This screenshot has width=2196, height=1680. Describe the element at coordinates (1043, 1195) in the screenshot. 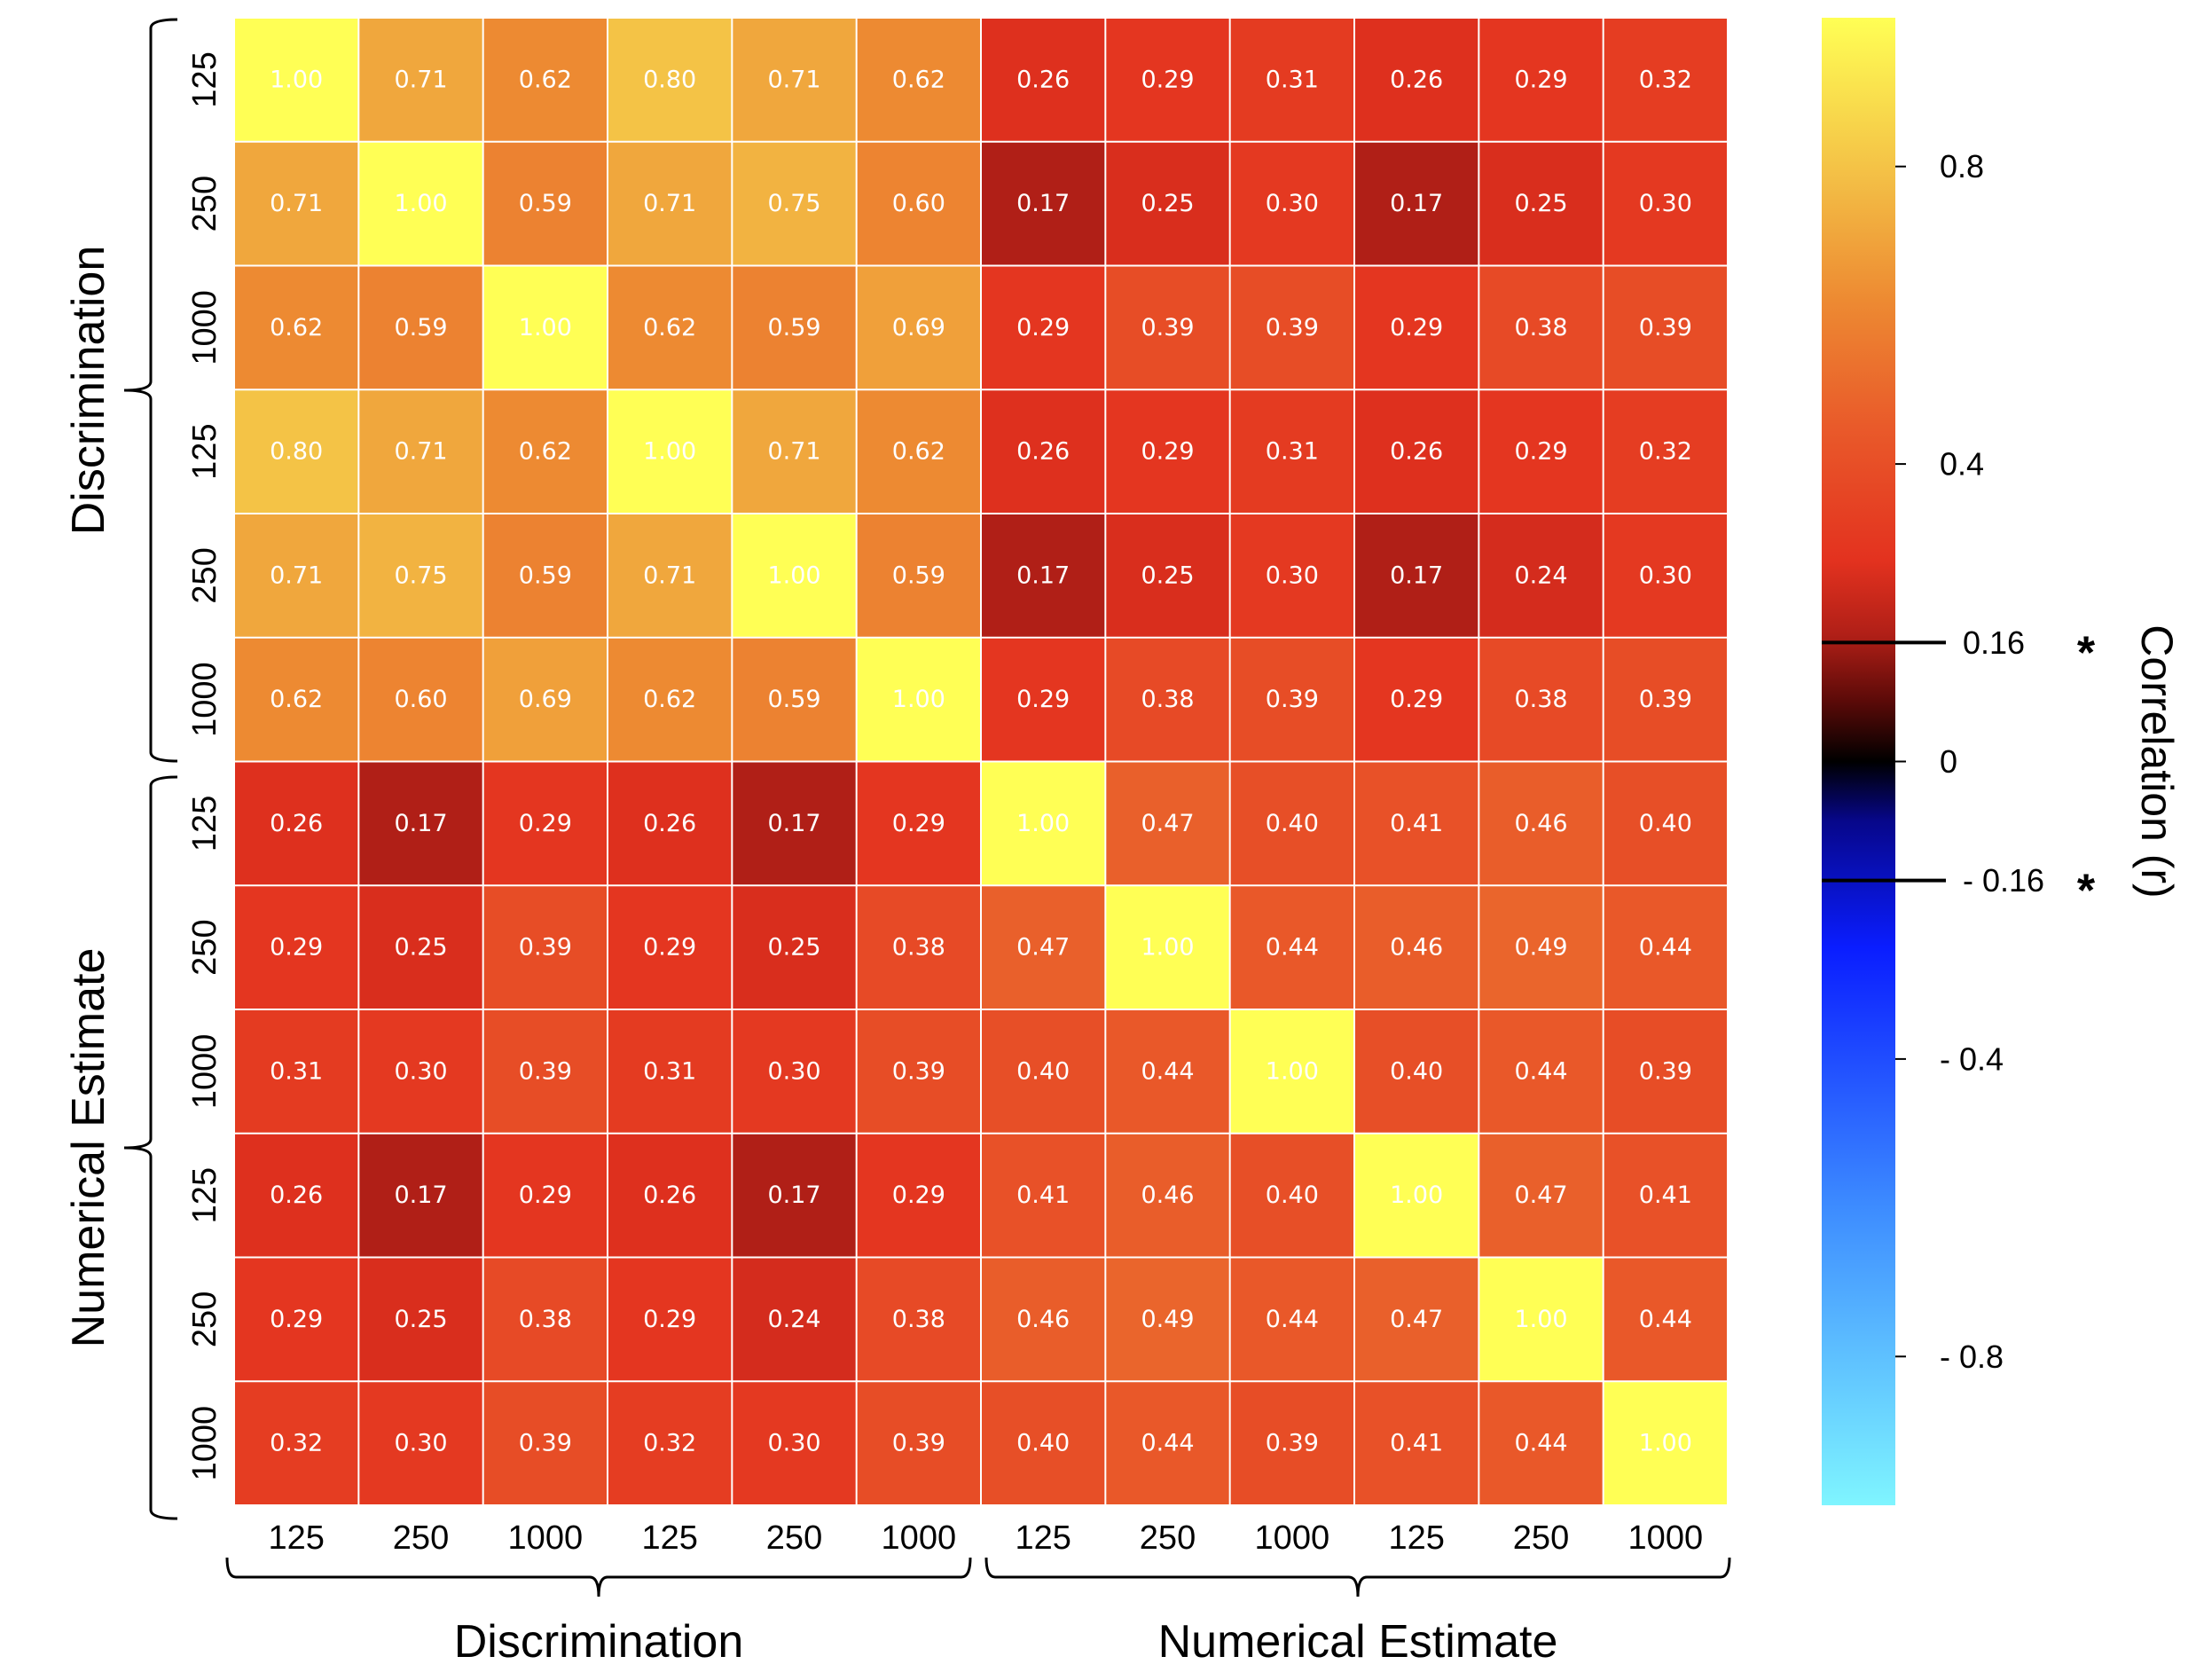

I see `heatmap-cell-r9-c6` at that location.